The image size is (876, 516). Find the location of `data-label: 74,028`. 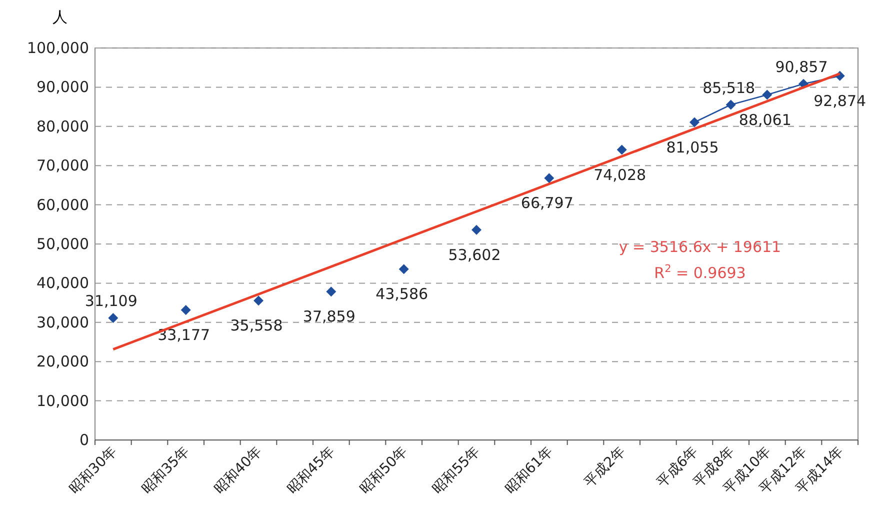

data-label: 74,028 is located at coordinates (620, 175).